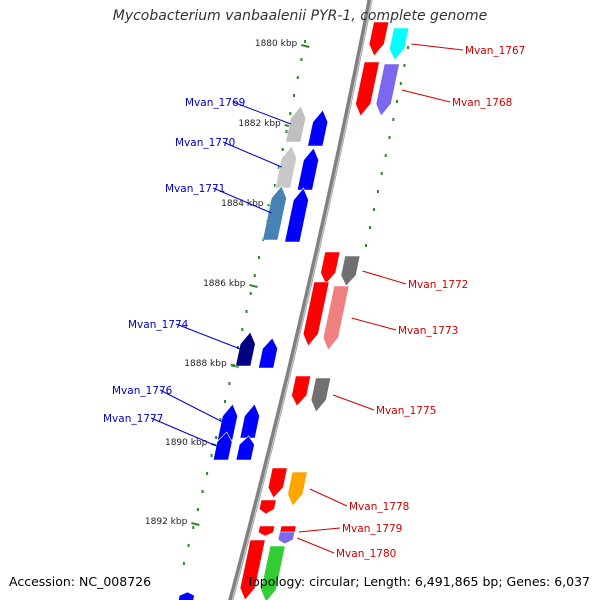 The image size is (600, 600). I want to click on gene-label: Mvan_1774, so click(158, 325).